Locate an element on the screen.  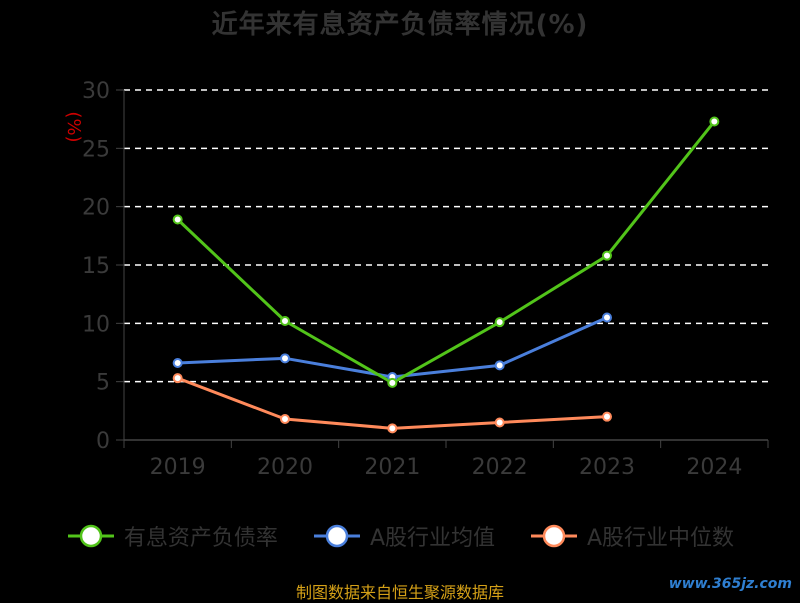
legend-item: 有息资产负债率 is located at coordinates (172, 536).